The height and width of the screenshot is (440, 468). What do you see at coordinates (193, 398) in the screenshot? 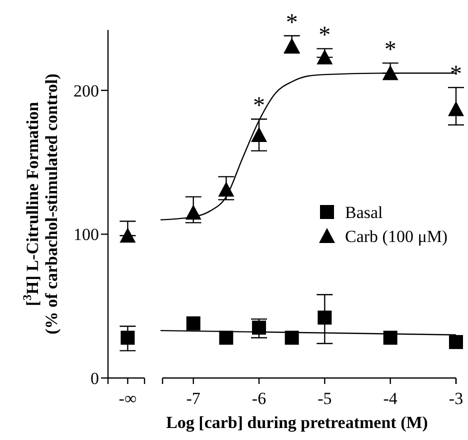
I see `x-tick-label: -7` at bounding box center [193, 398].